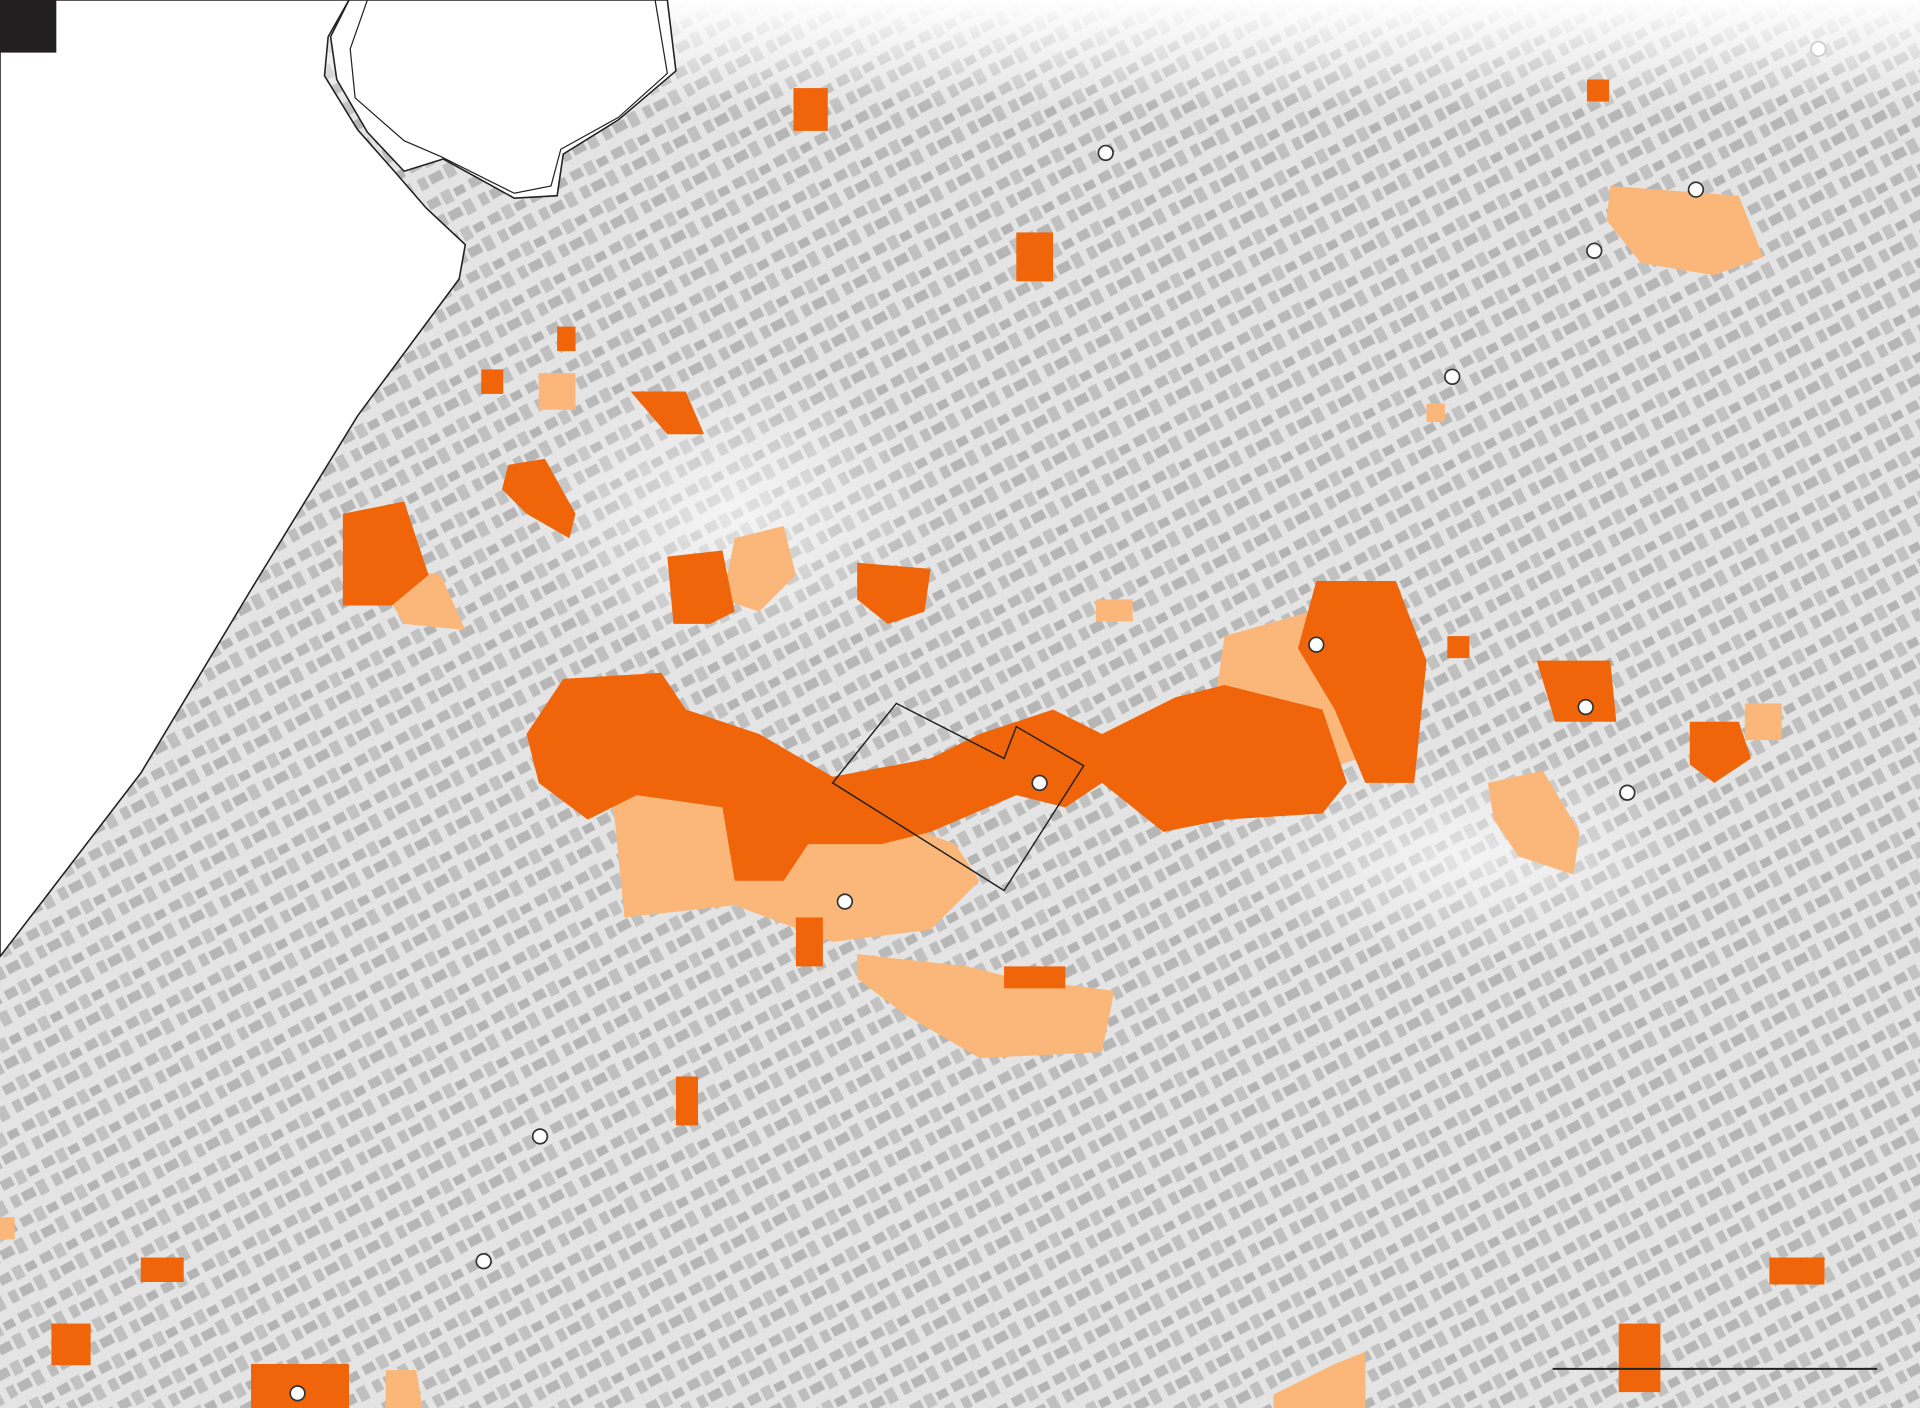 This screenshot has width=1920, height=1408. I want to click on highlight-outline, so click(958, 797).